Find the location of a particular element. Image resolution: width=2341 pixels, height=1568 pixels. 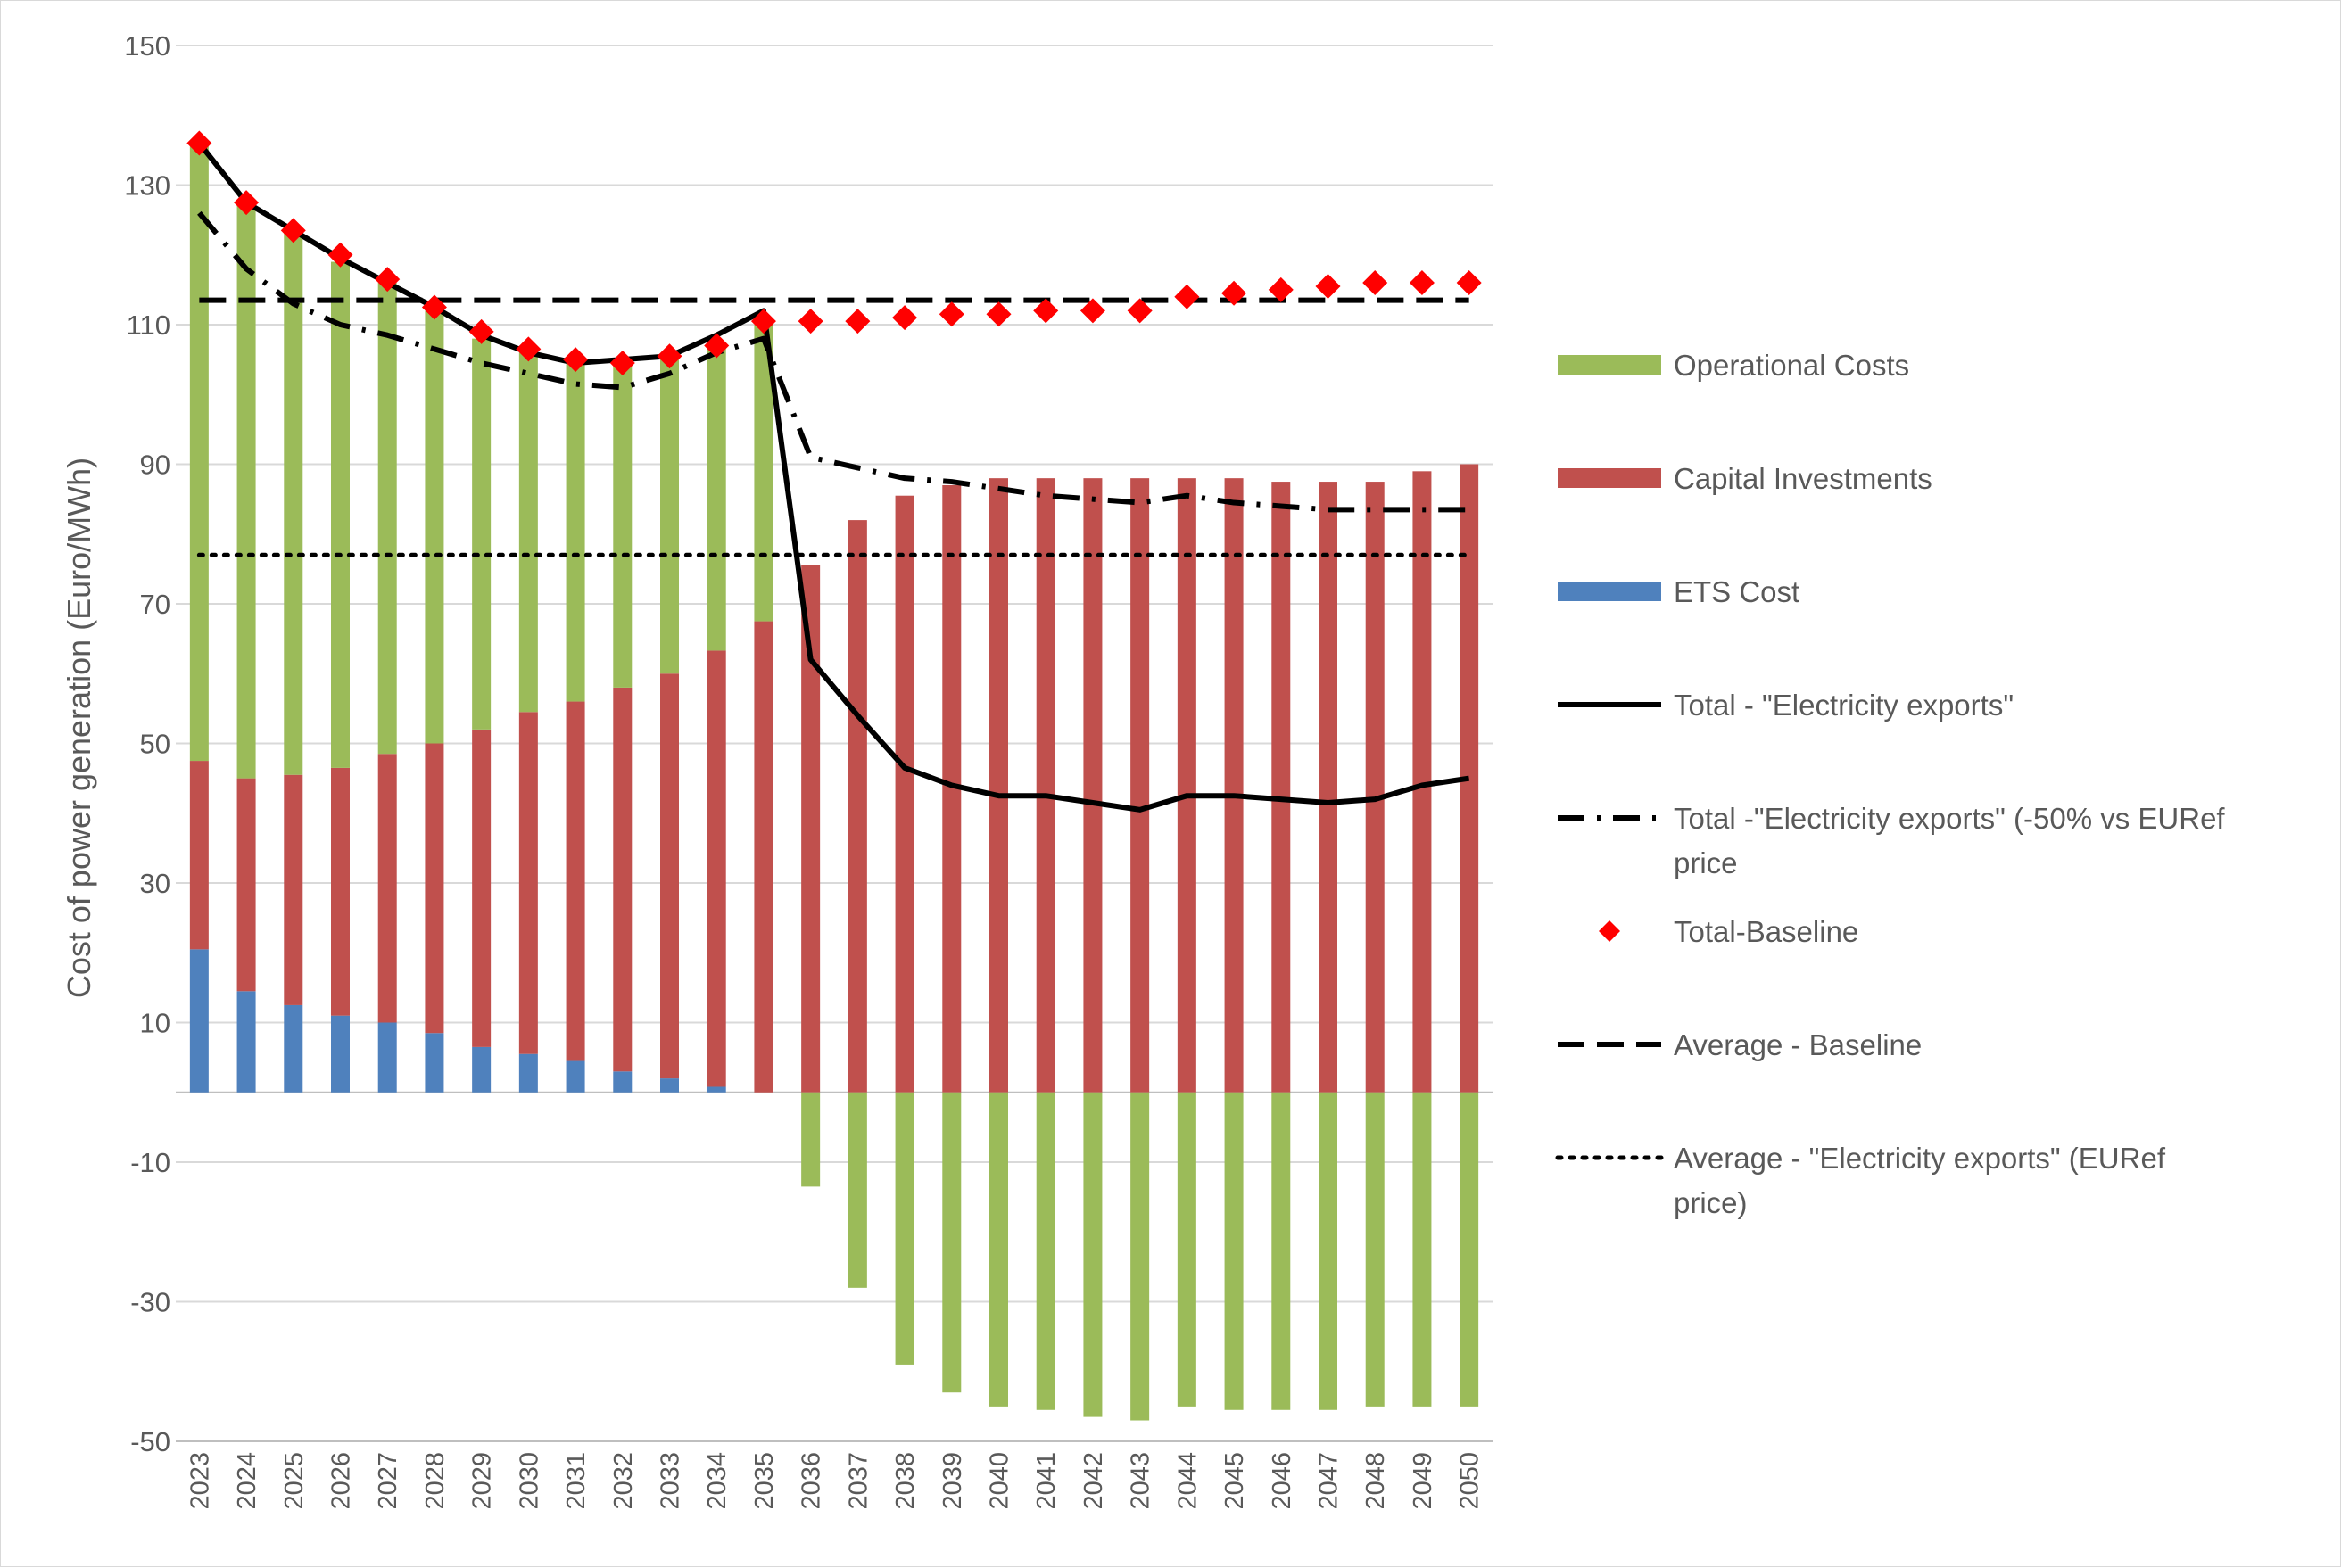

bar-operational-costs-2050 is located at coordinates (1469, 1249).